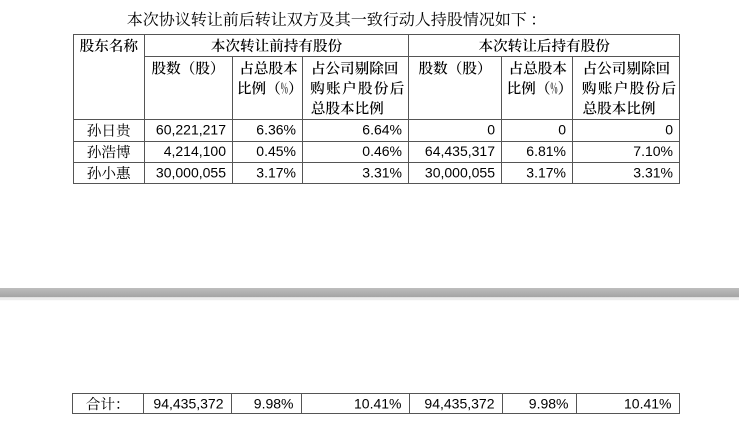  Describe the element at coordinates (276, 151) in the screenshot. I see `svg-text: 0.45%` at that location.